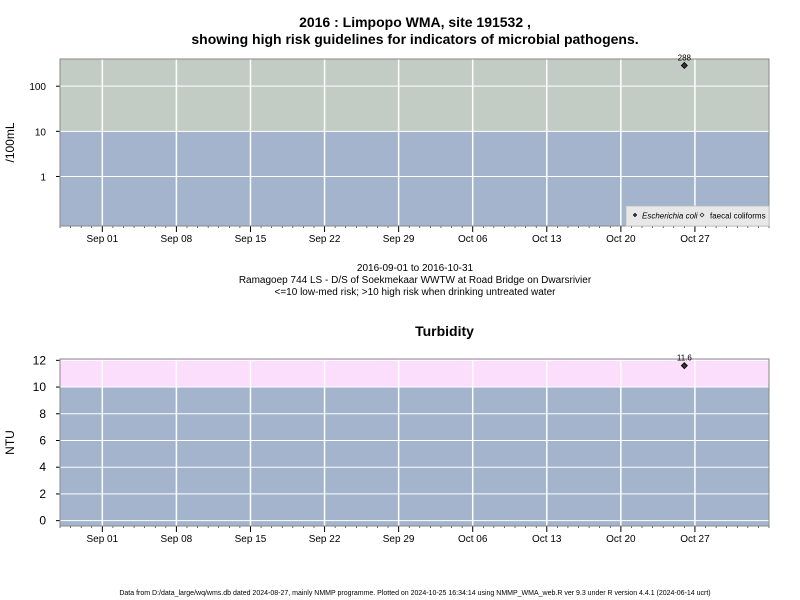 The height and width of the screenshot is (600, 800). Describe the element at coordinates (37, 87) in the screenshot. I see `panel-1-y-tick-label: 100` at that location.